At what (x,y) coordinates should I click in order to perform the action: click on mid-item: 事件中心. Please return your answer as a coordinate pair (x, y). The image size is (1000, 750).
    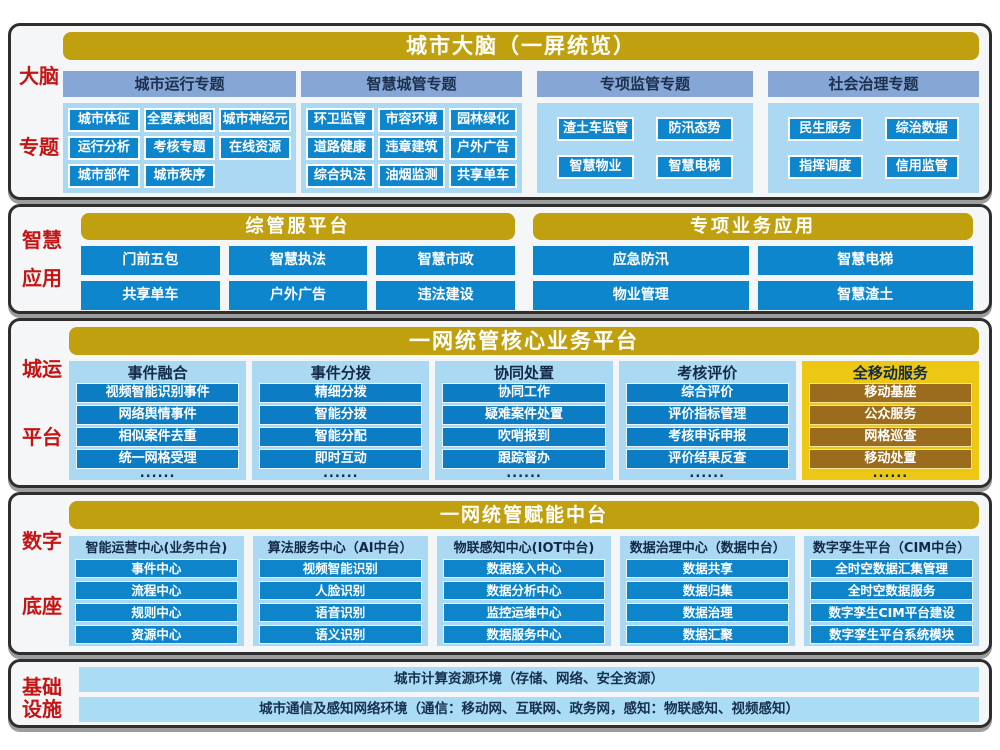
    Looking at the image, I should click on (156, 568).